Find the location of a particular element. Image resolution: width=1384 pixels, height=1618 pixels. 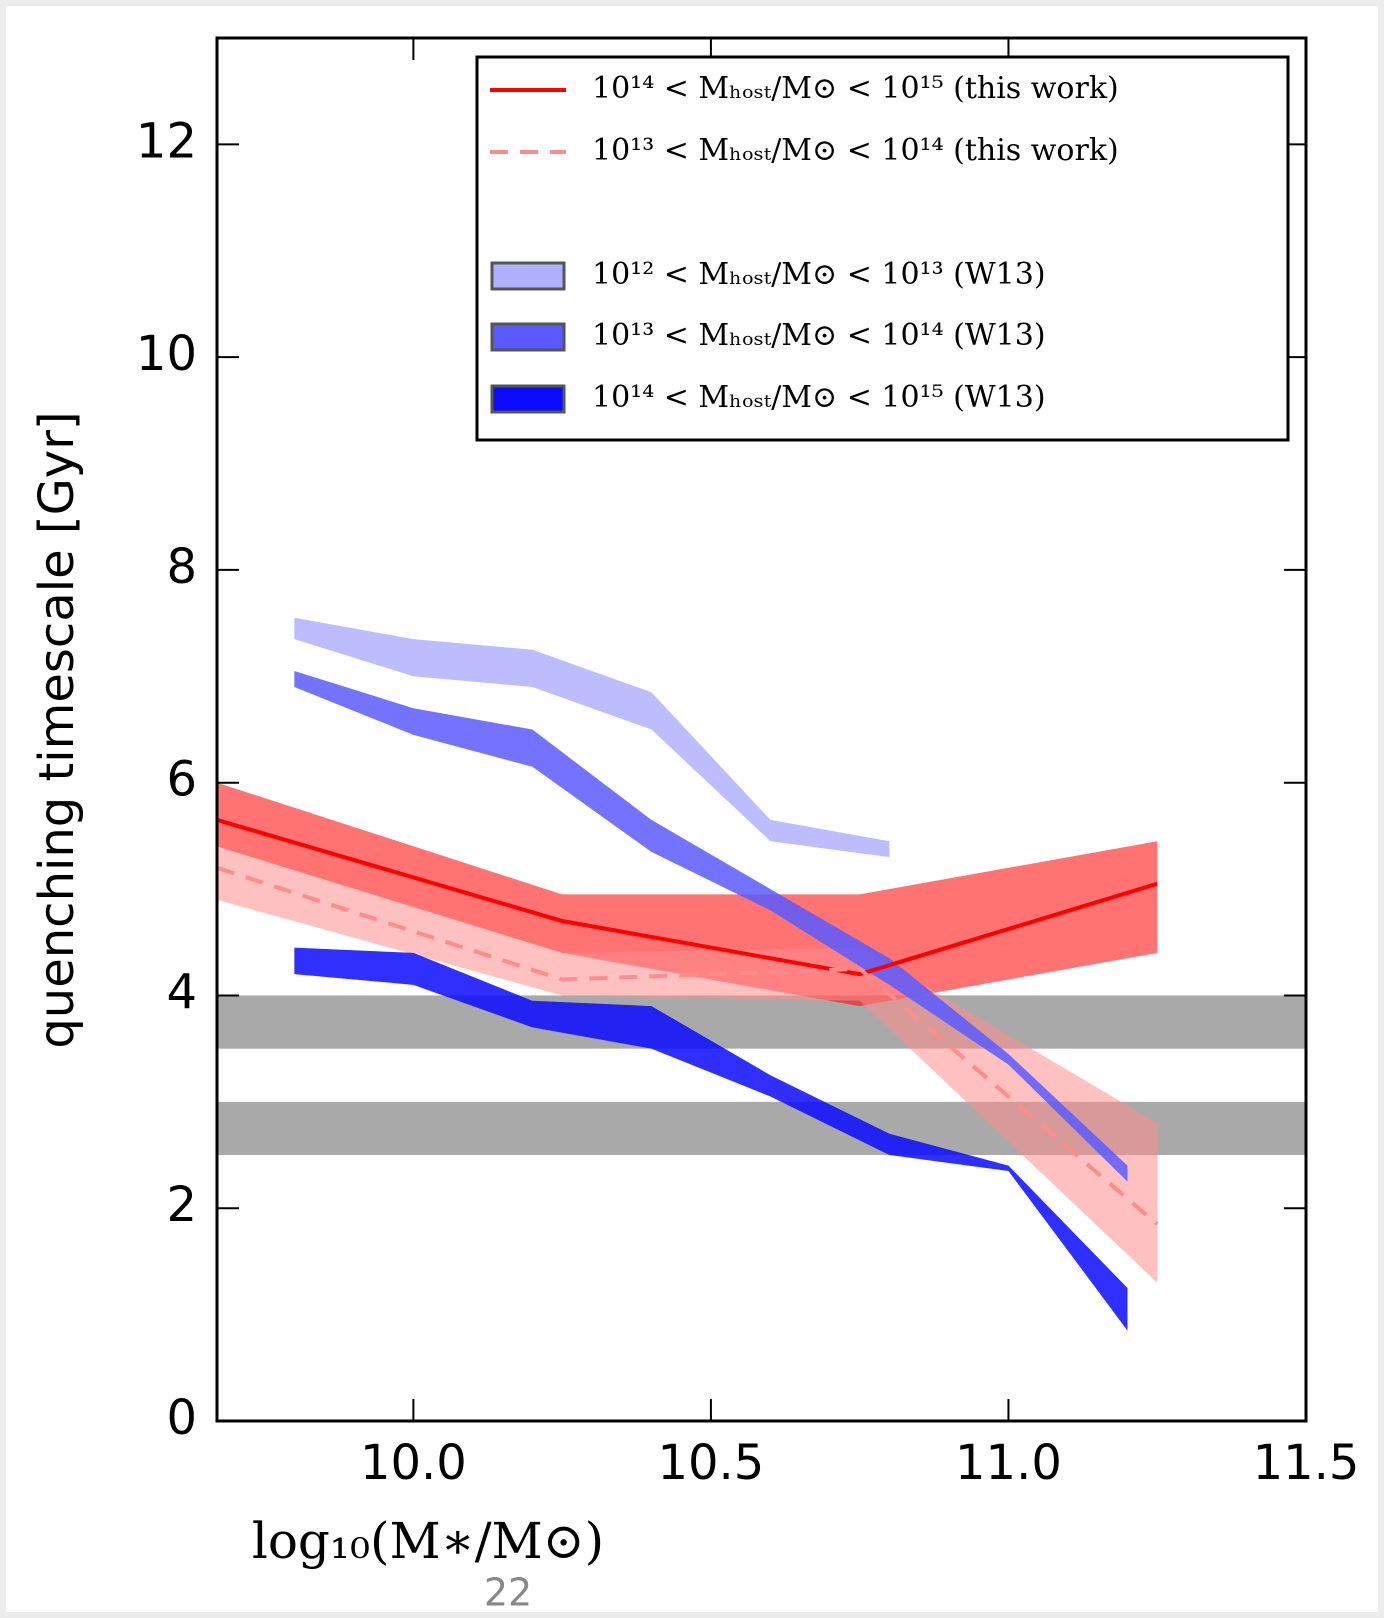

x-tick-label: 11.5 is located at coordinates (1306, 1463).